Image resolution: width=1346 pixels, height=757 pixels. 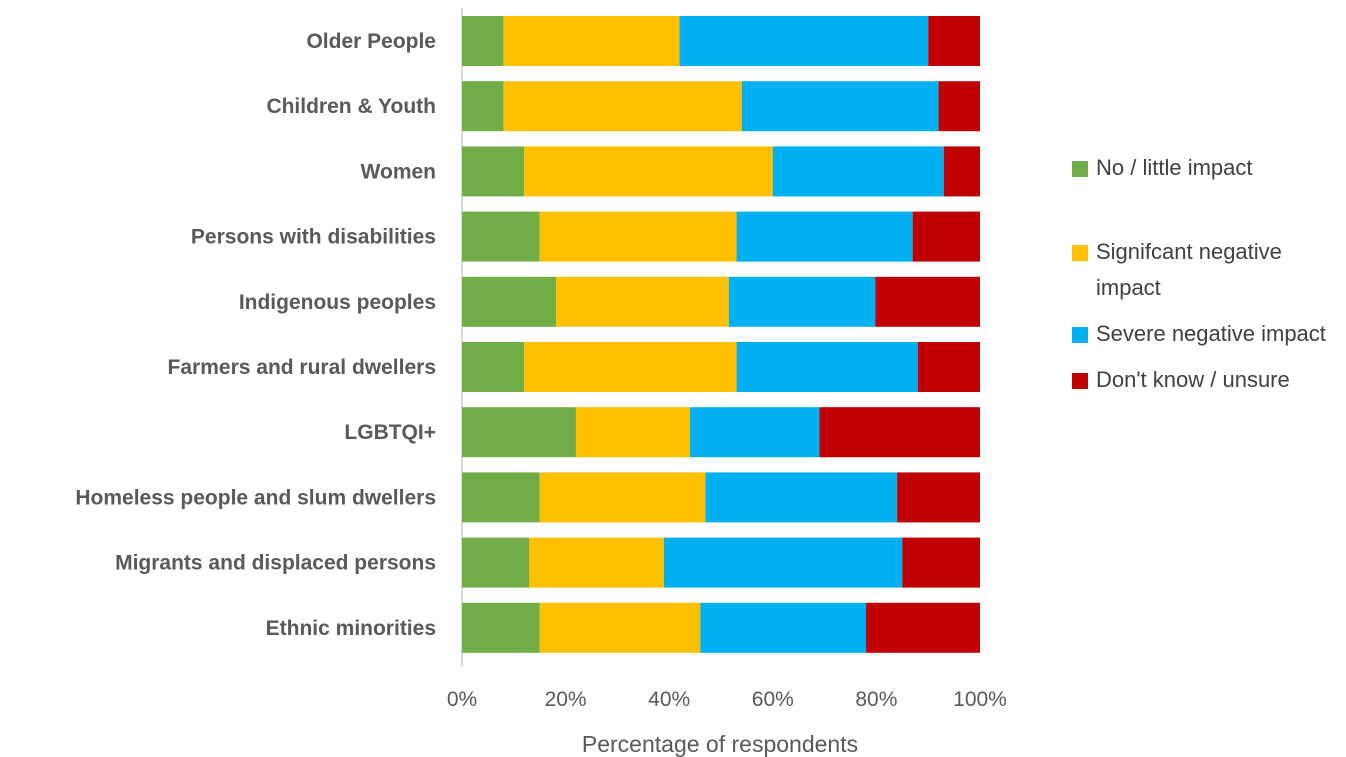 What do you see at coordinates (622, 497) in the screenshot?
I see `bar-homeless-people-and-slum-dwellers-signifcant-negative-impact` at bounding box center [622, 497].